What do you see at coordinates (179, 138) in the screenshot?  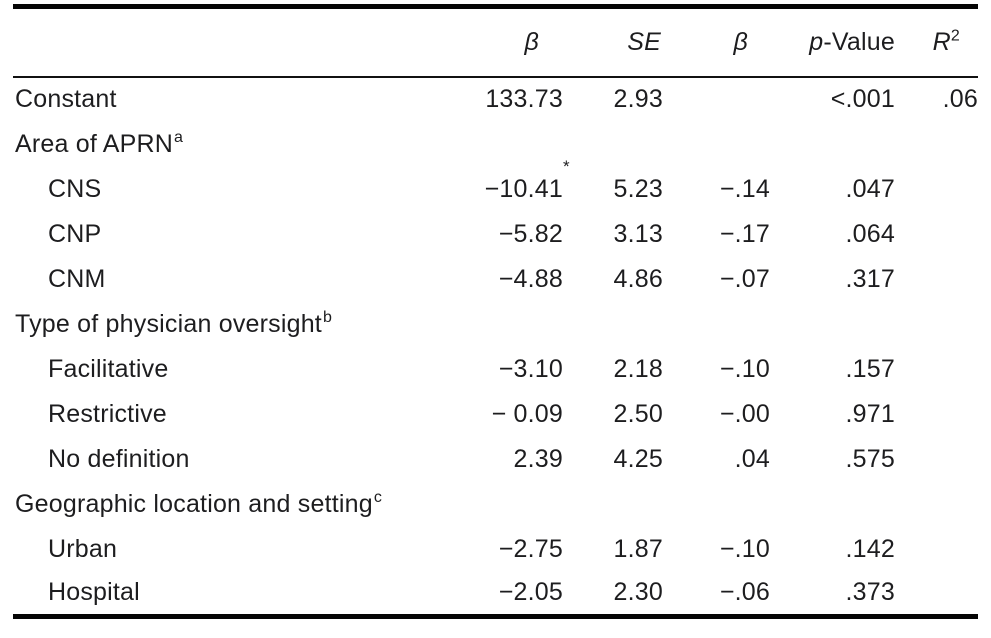 I see `footnote-marker-a: a` at bounding box center [179, 138].